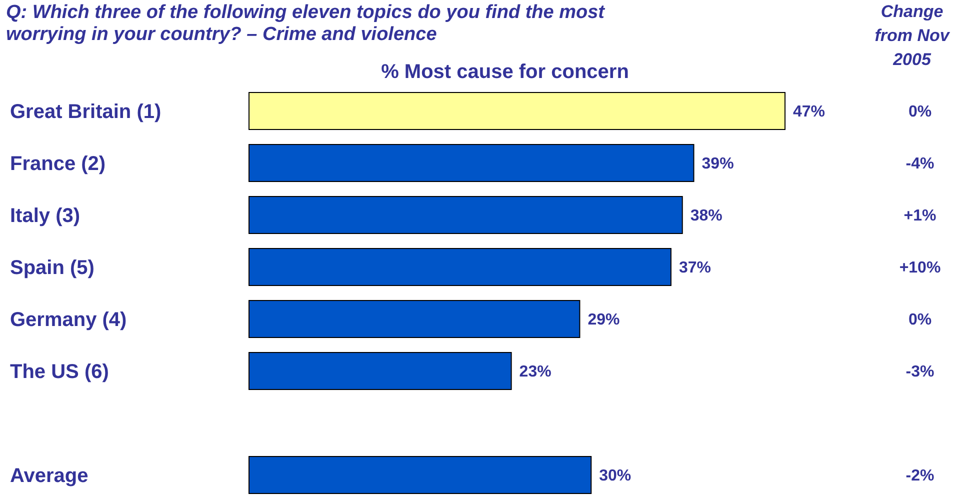 This screenshot has width=954, height=496. What do you see at coordinates (706, 216) in the screenshot?
I see `data-label: 38%` at bounding box center [706, 216].